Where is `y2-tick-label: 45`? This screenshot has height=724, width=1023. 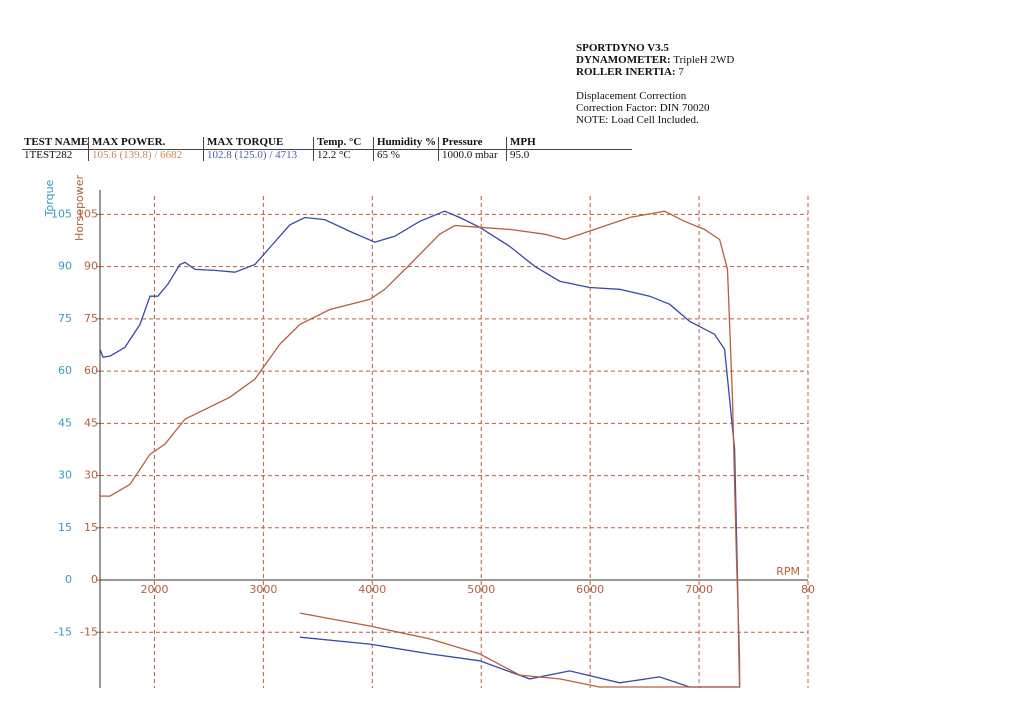 y2-tick-label: 45 is located at coordinates (91, 422).